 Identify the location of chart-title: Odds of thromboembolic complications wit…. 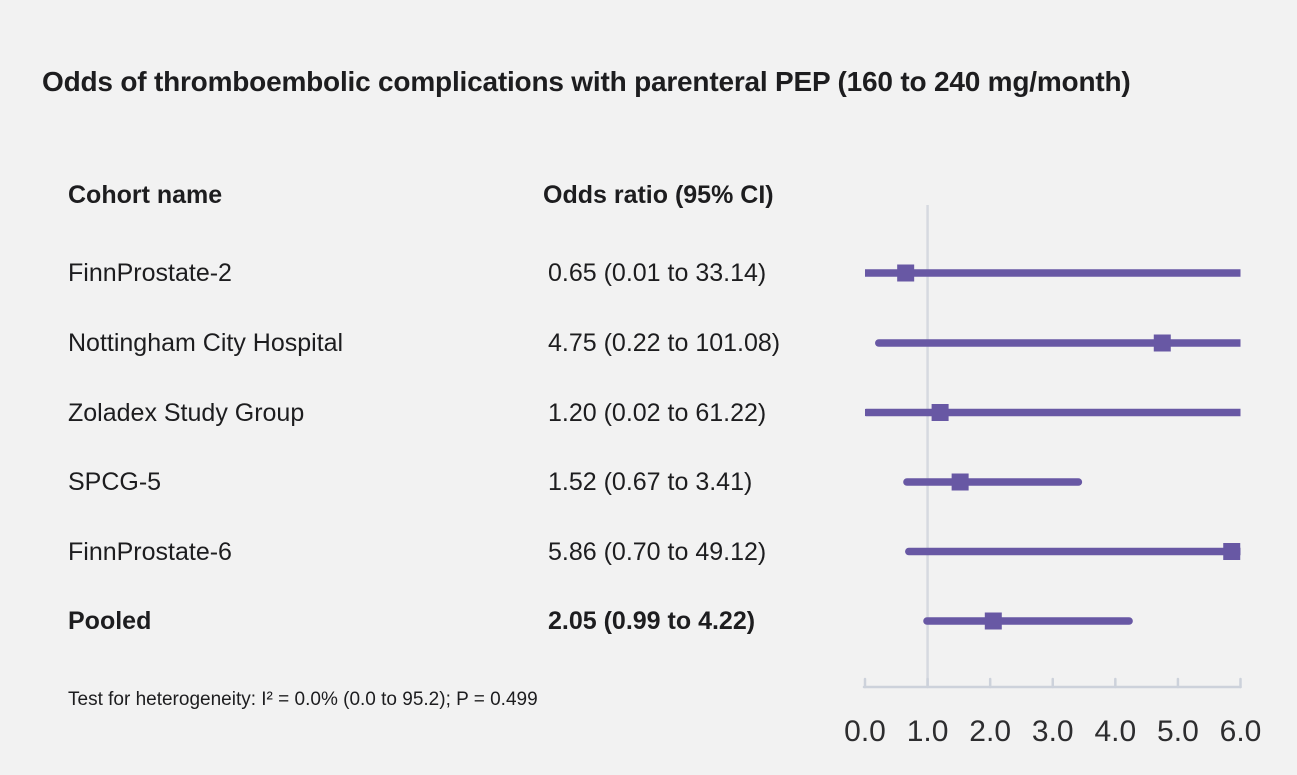
(586, 81).